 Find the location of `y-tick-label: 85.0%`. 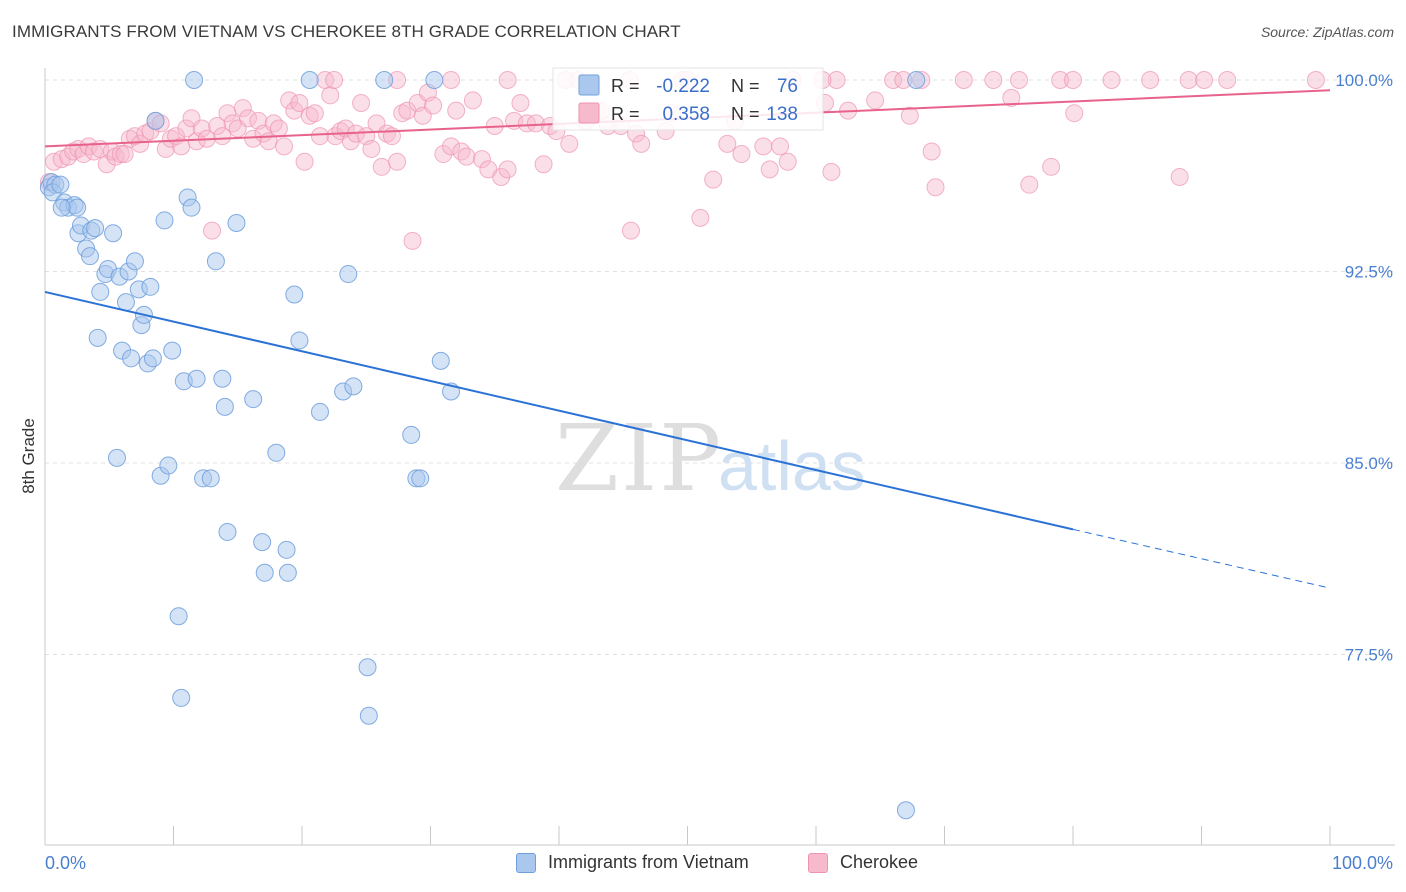

y-tick-label: 85.0% is located at coordinates (1369, 463).